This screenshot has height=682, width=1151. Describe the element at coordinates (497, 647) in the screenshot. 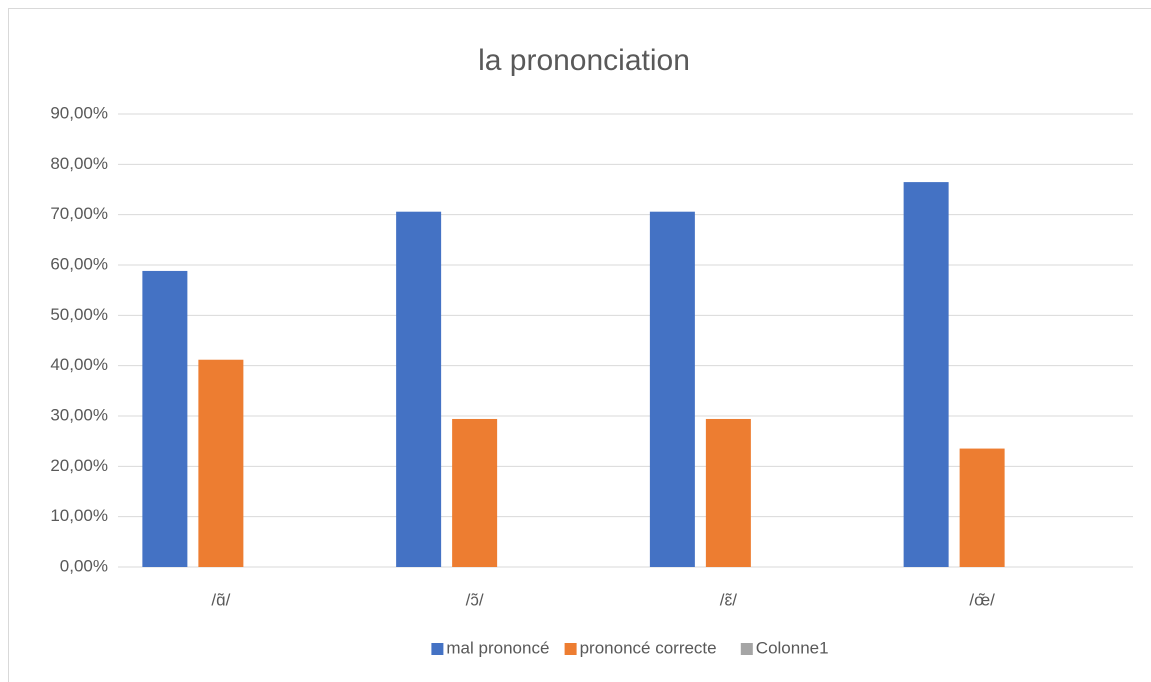

I see `legend-label: mal prononcé` at that location.